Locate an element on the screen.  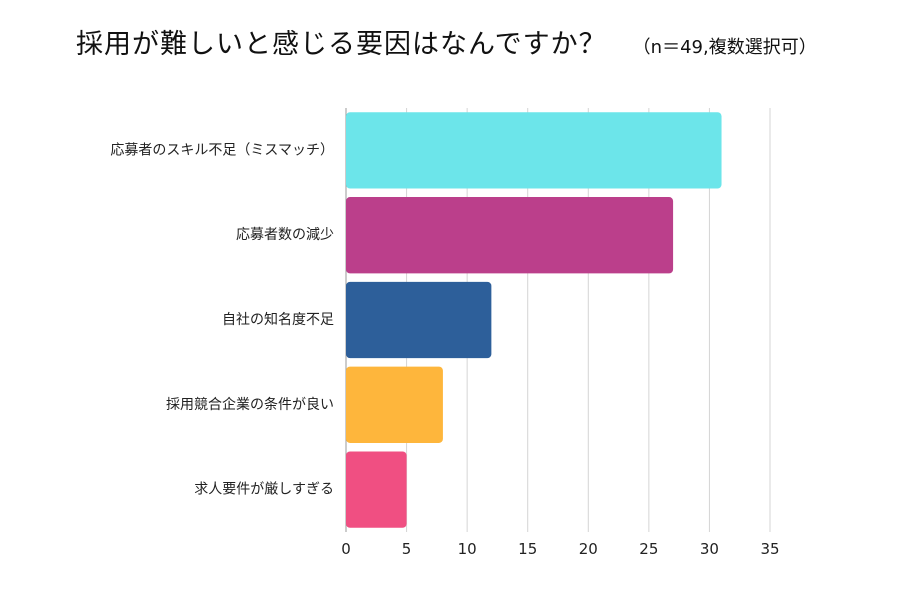
x-tick-label: 35 is located at coordinates (769, 549).